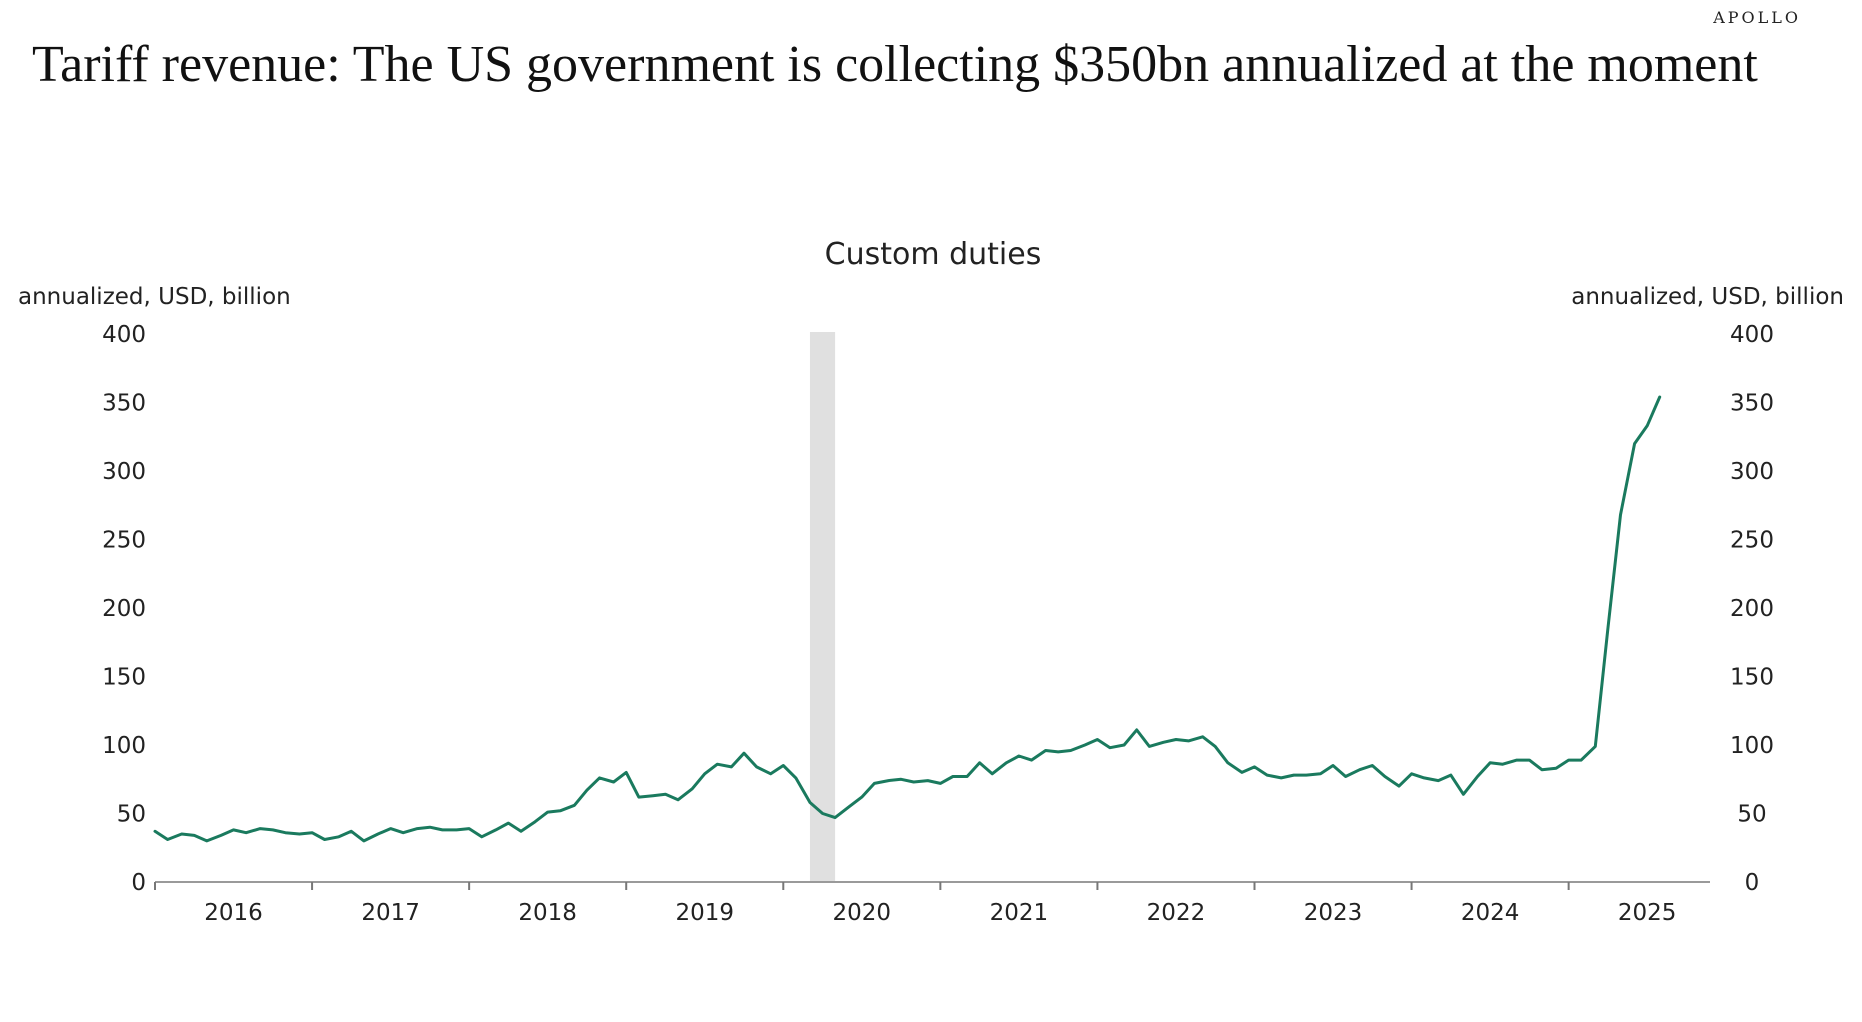 The width and height of the screenshot is (1862, 1022). I want to click on y-tick-labels-left: 0 50 100 150 200 250 300 350 400, so click(124, 609).